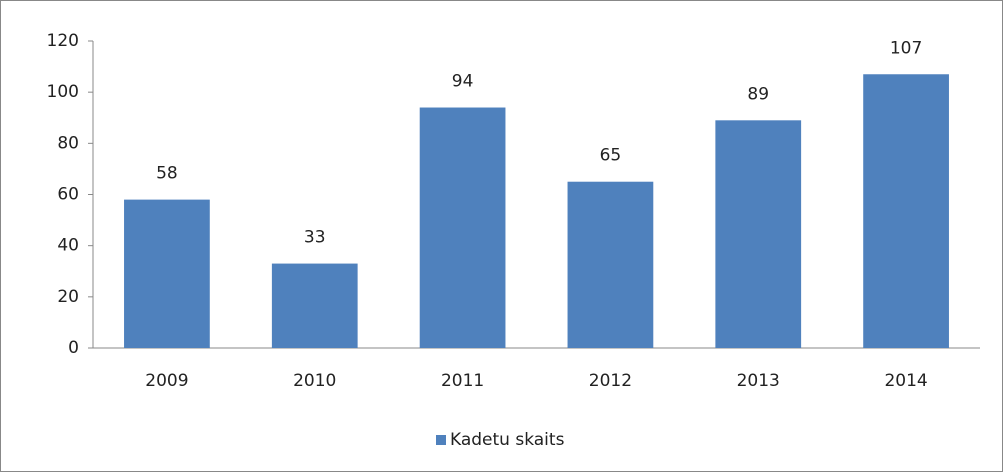 This screenshot has width=1003, height=472. I want to click on y-tick-label: 120, so click(63, 41).